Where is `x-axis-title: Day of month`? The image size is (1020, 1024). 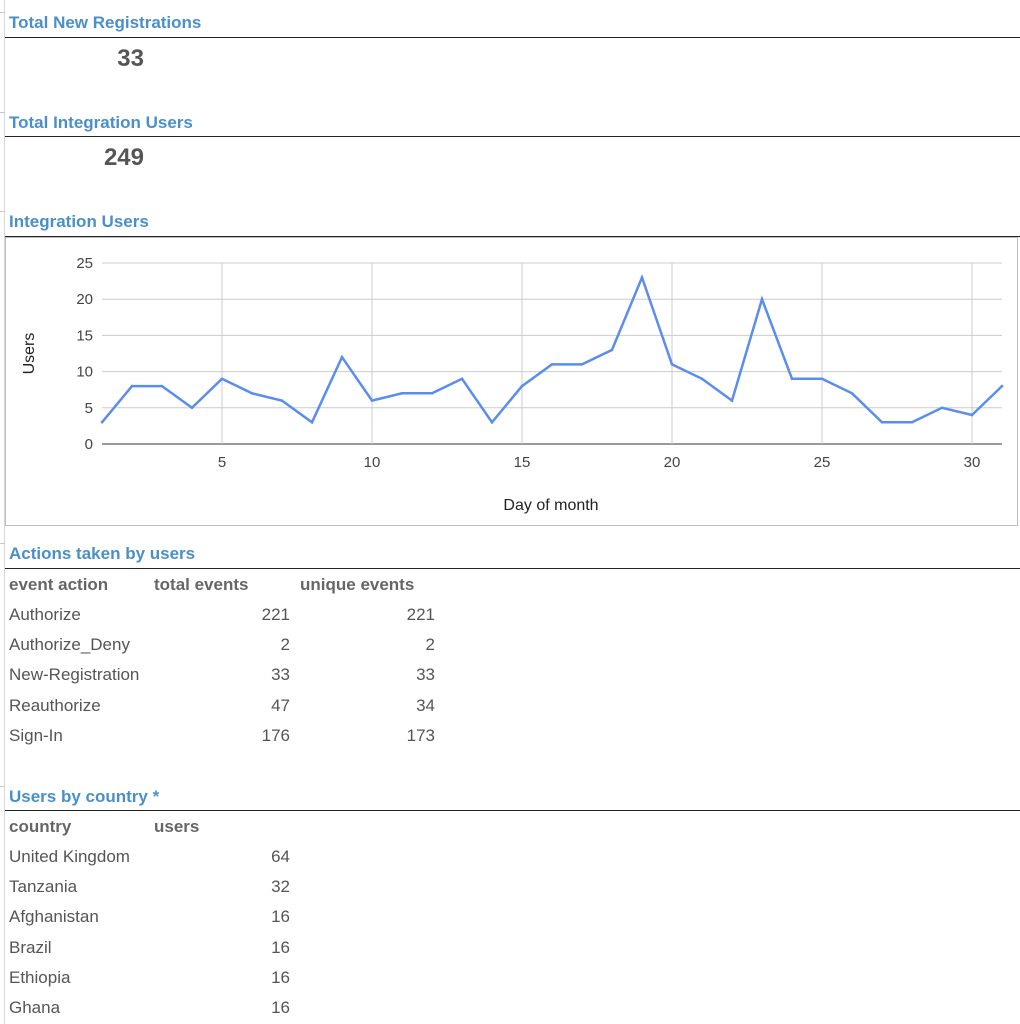
x-axis-title: Day of month is located at coordinates (550, 505).